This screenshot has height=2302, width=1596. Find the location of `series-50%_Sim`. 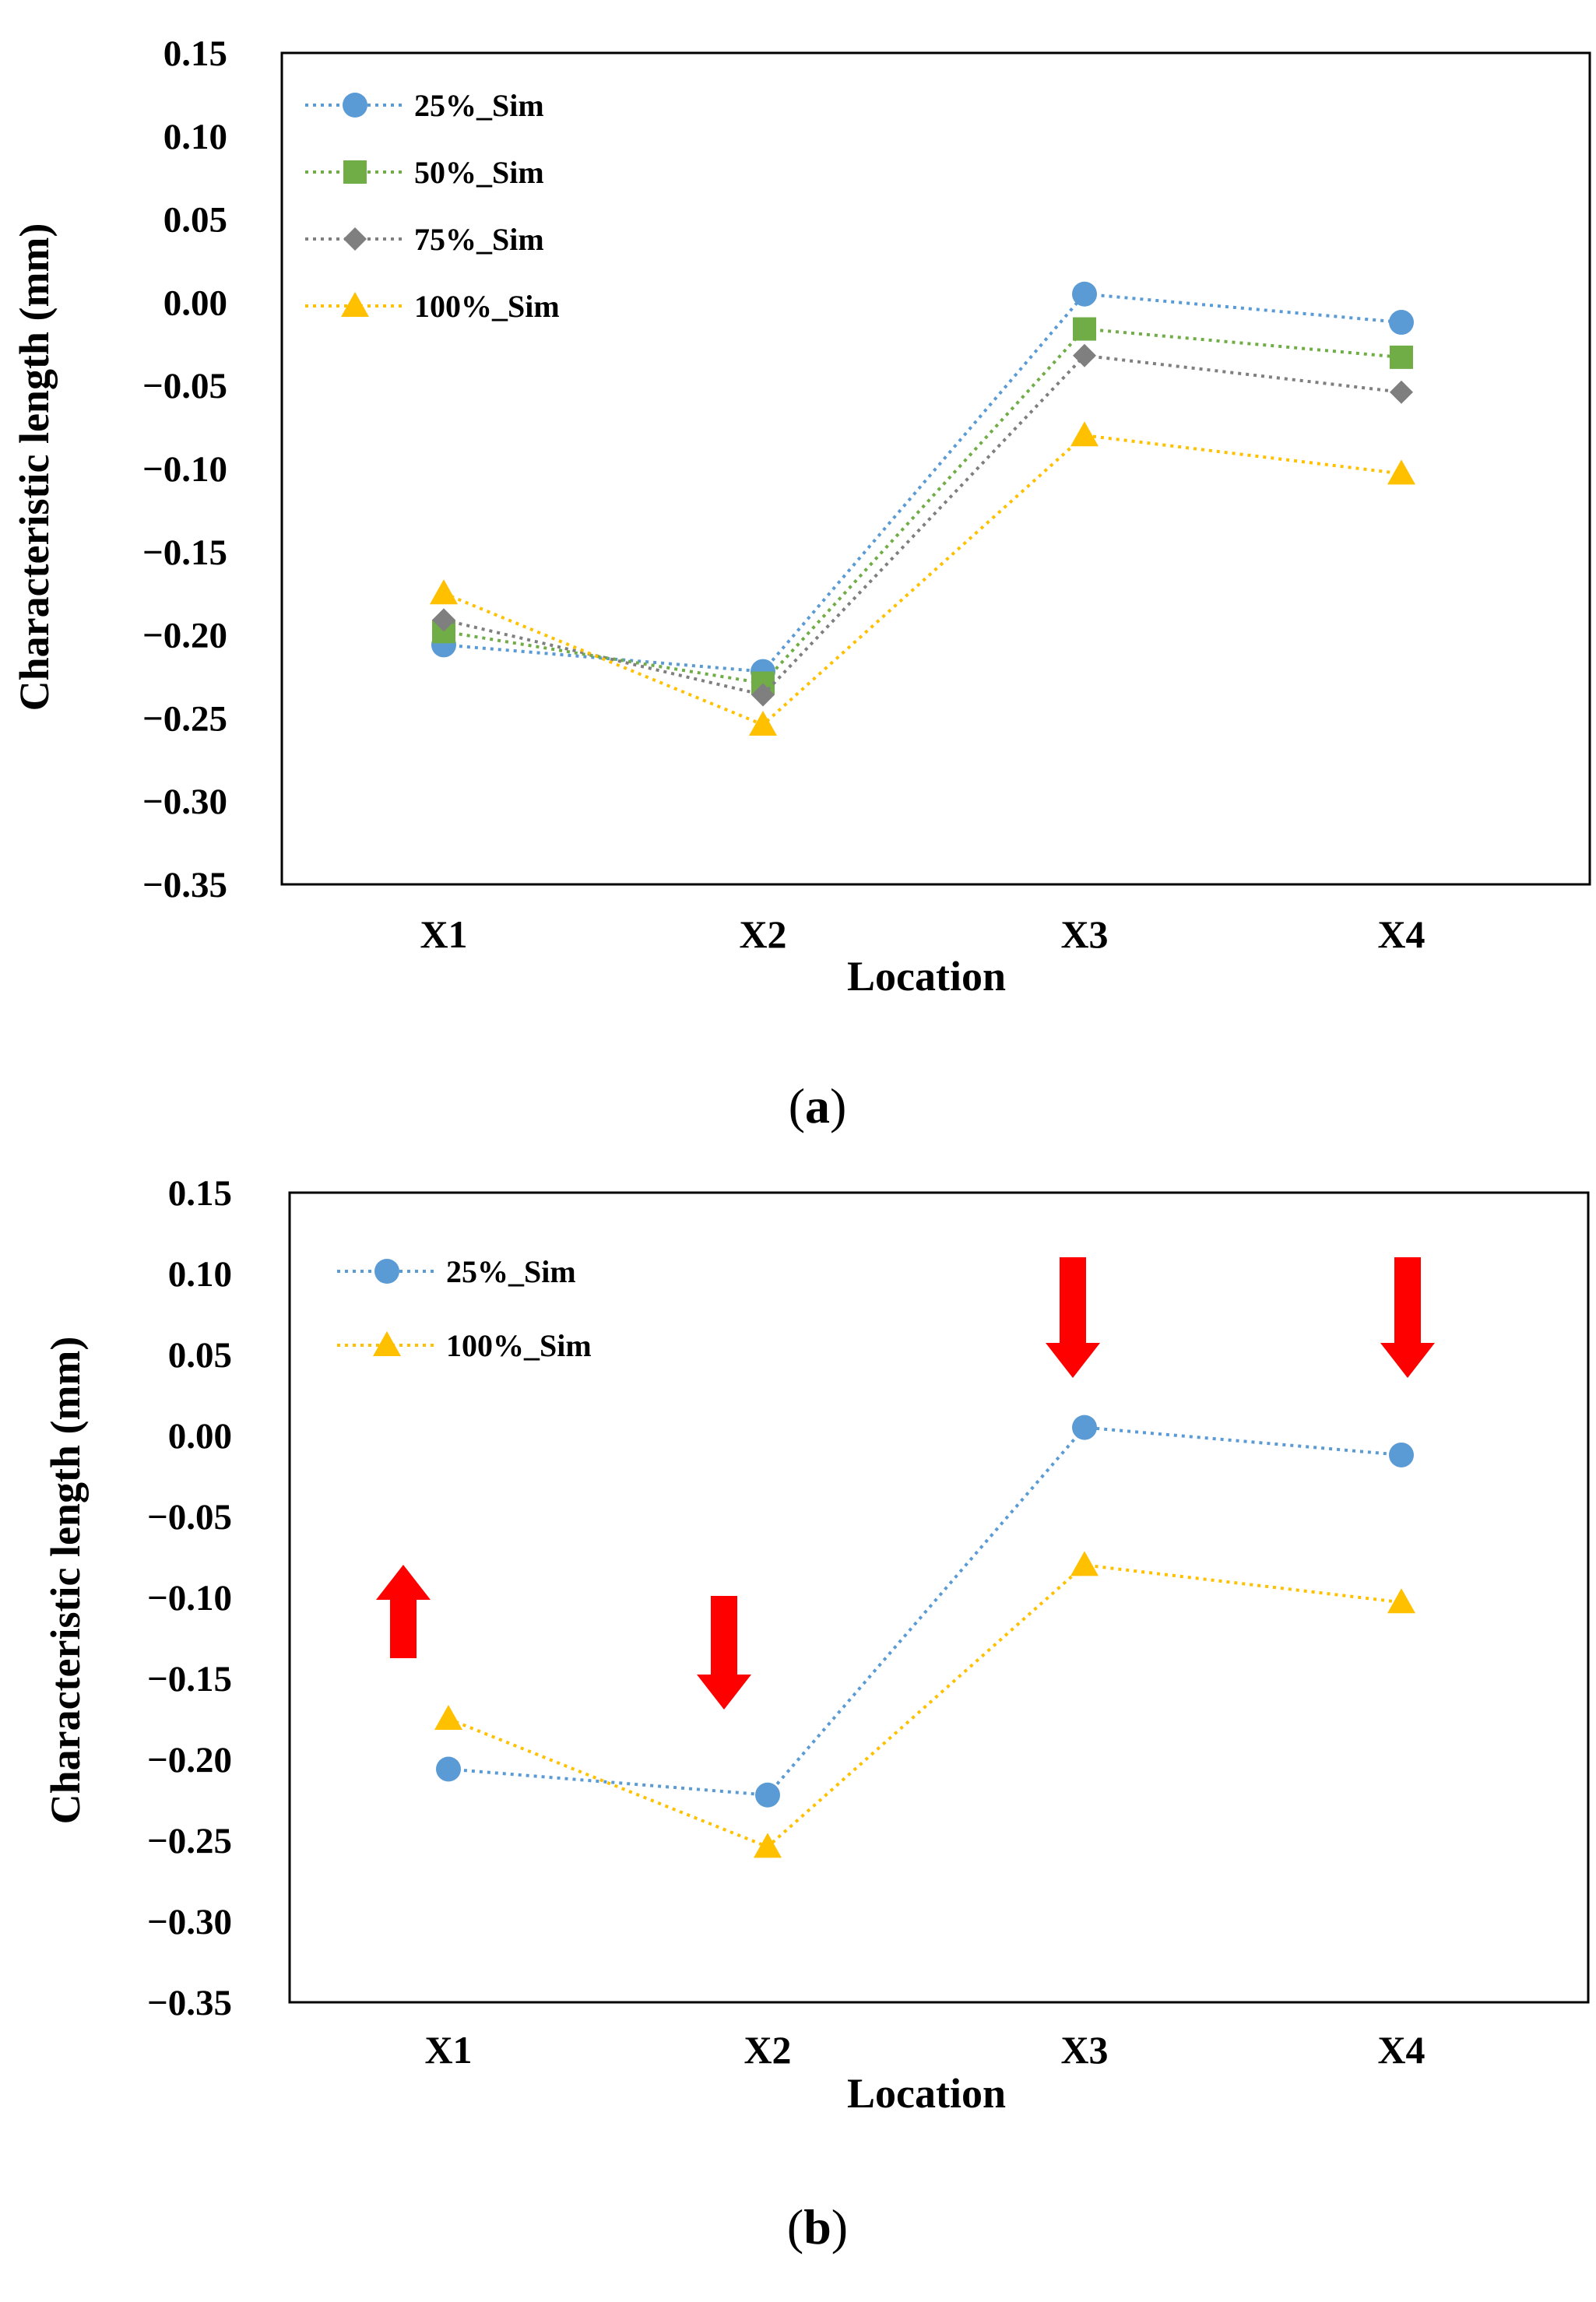

series-50%_Sim is located at coordinates (922, 506).